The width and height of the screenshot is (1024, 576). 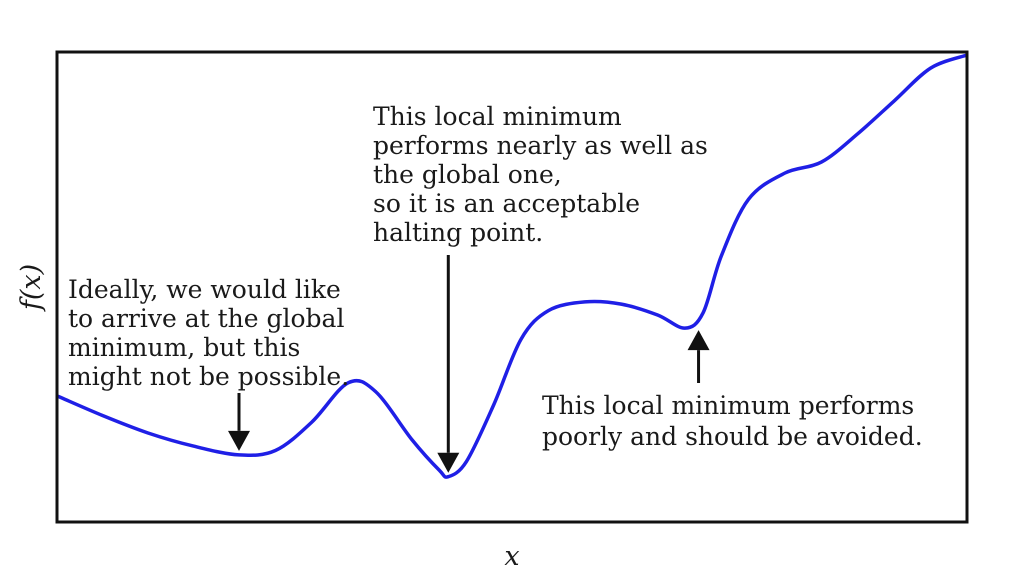 What do you see at coordinates (184, 347) in the screenshot?
I see `annotation-1-line: minimum, but this` at bounding box center [184, 347].